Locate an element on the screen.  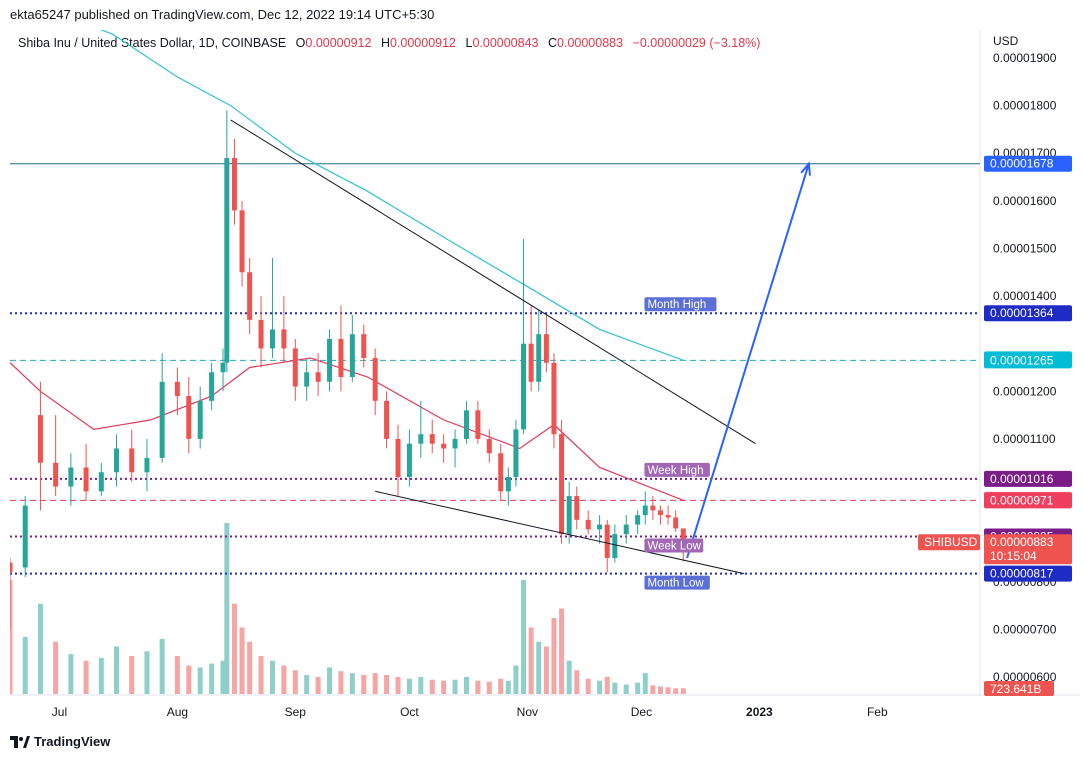
level-label: Week Low is located at coordinates (674, 547).